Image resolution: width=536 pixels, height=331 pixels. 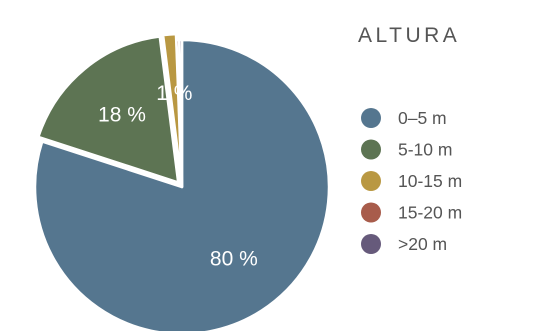 I want to click on legend-label-1: 0–5 m, so click(x=422, y=118).